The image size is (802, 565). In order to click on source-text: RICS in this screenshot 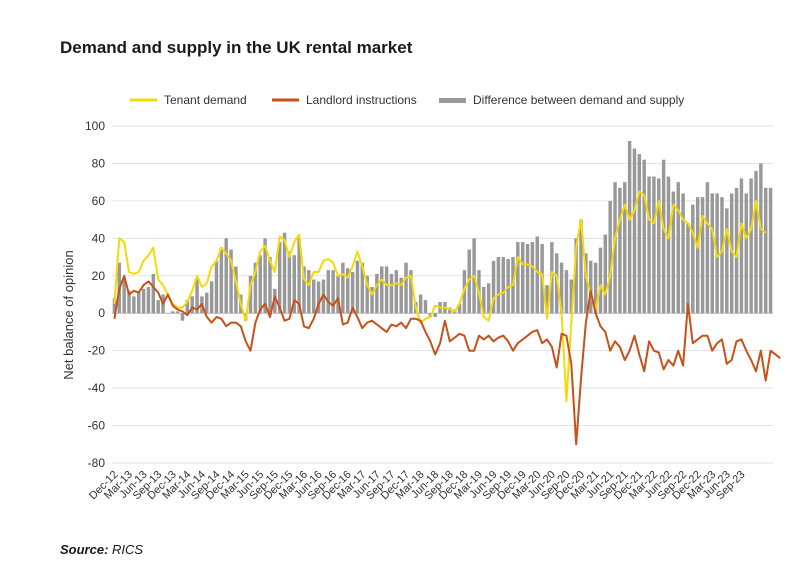, I will do `click(128, 549)`.